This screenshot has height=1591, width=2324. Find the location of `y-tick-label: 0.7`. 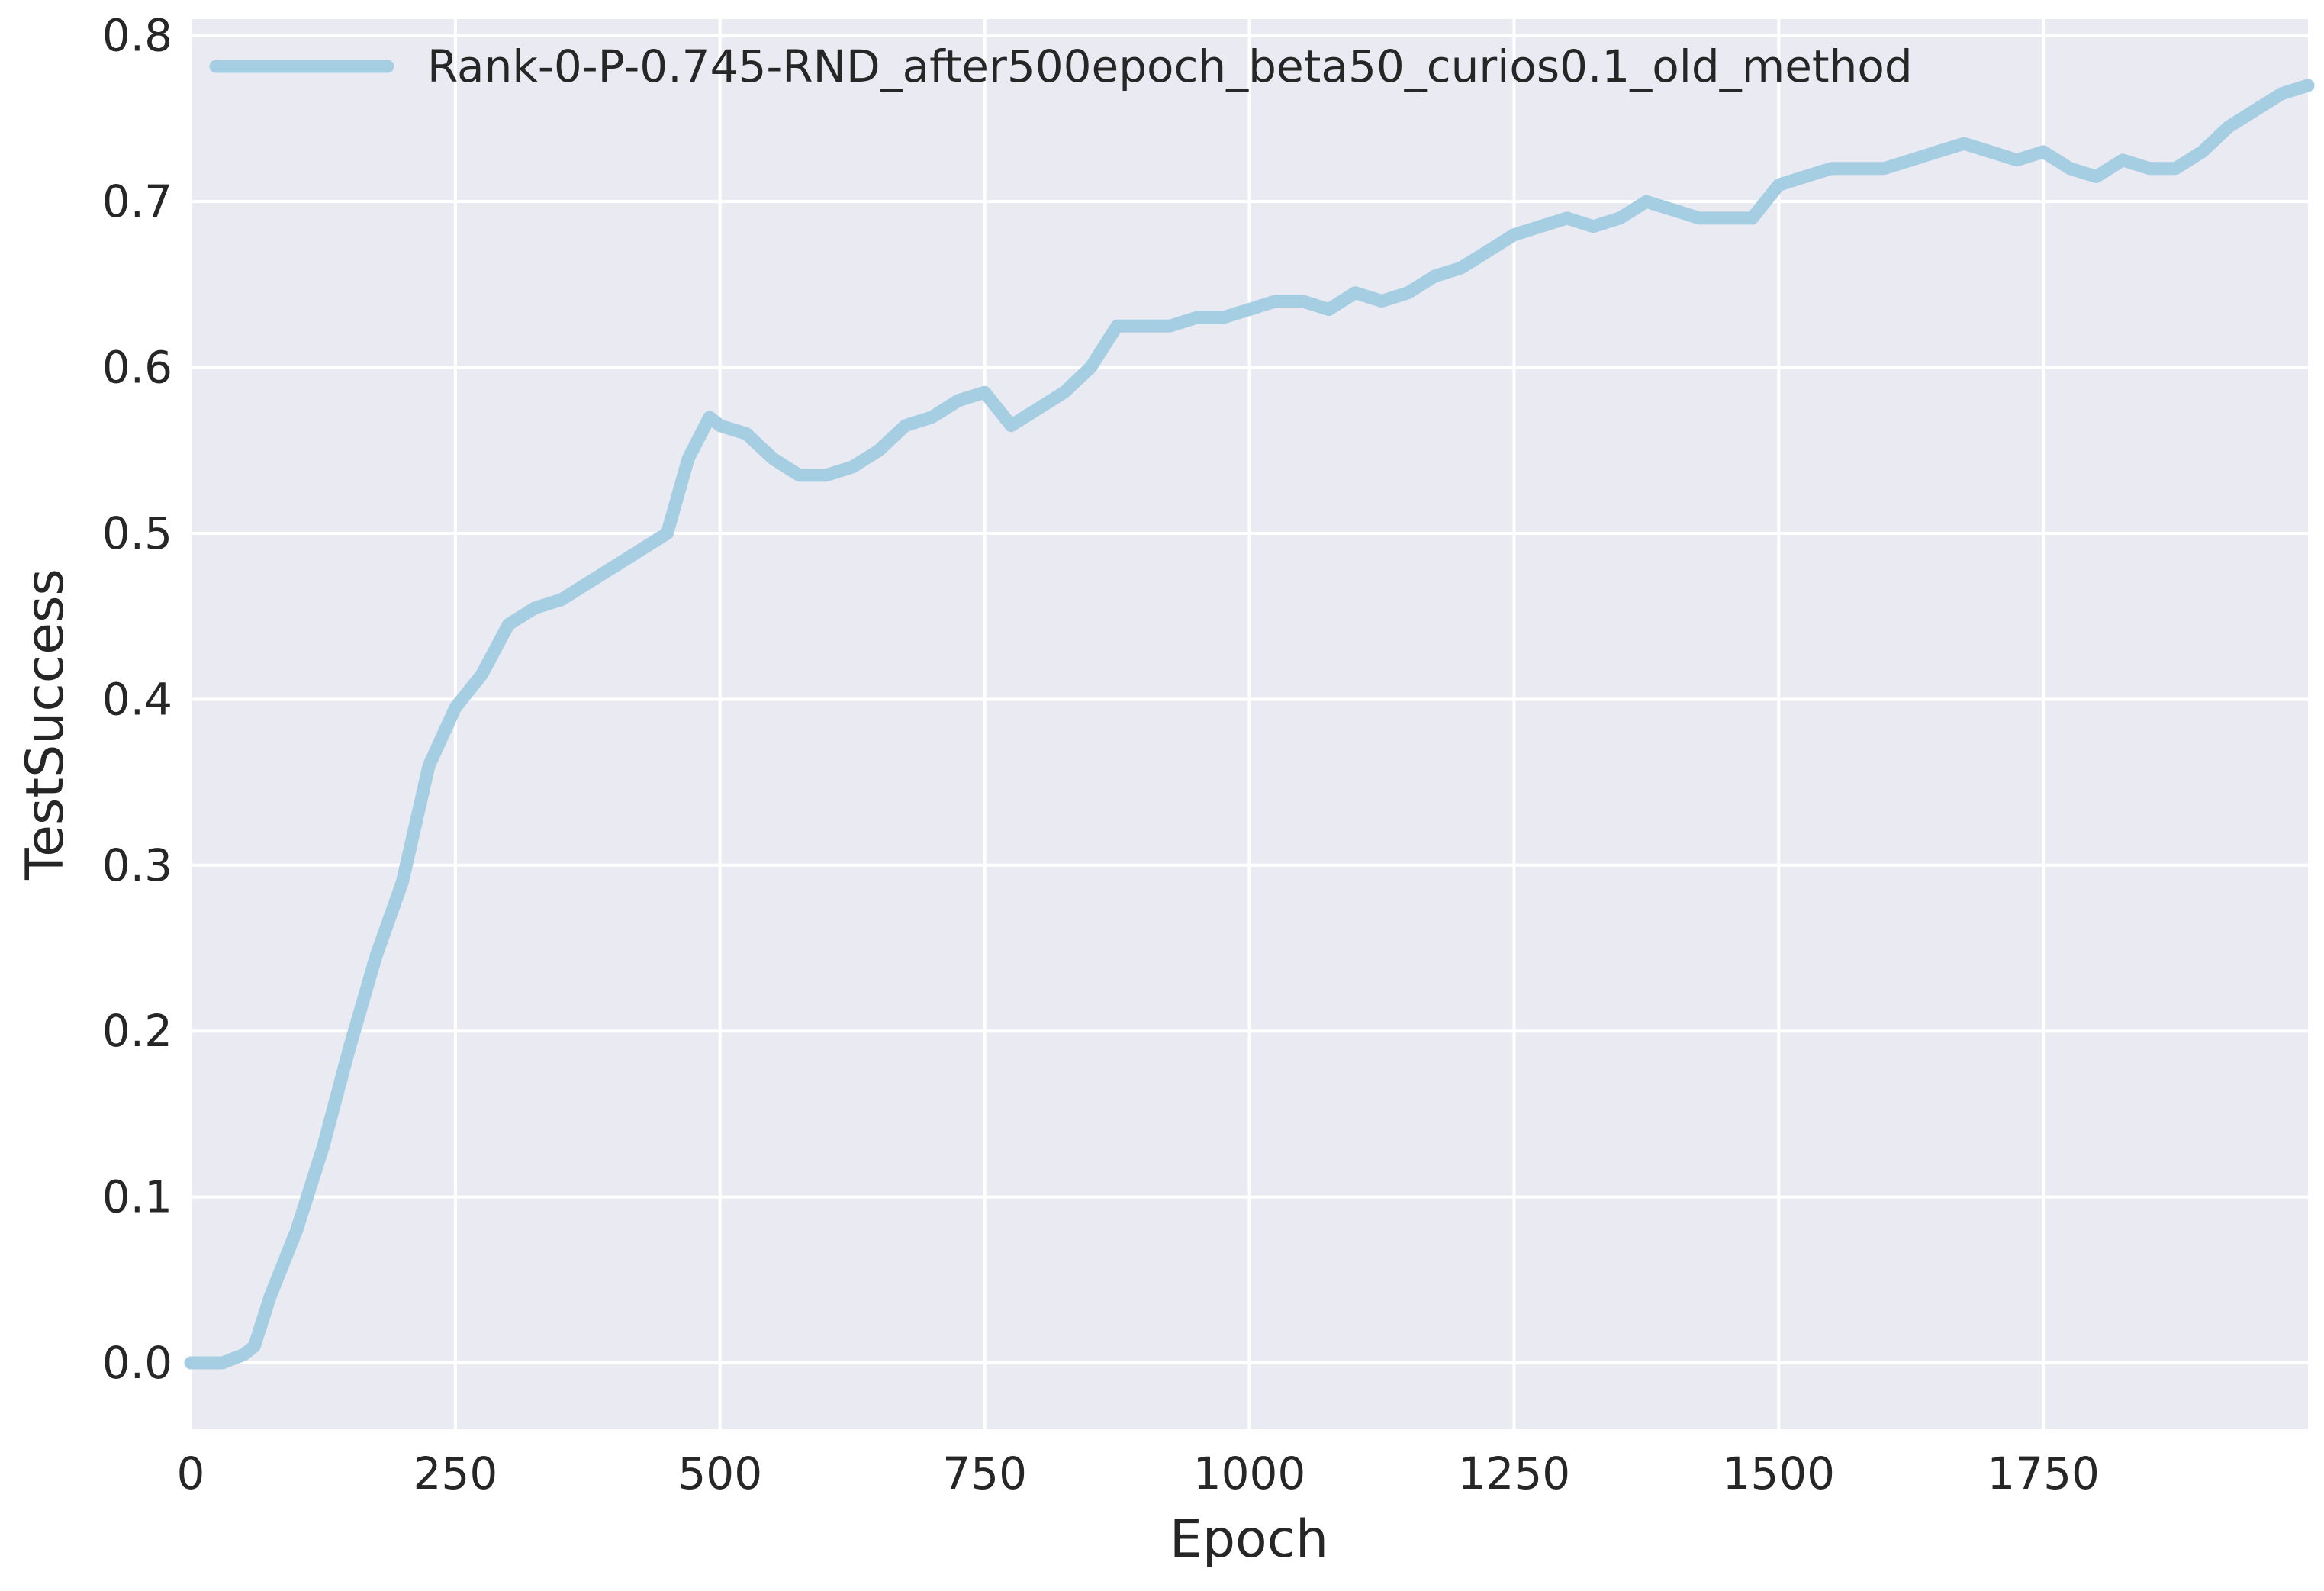

y-tick-label: 0.7 is located at coordinates (137, 201).